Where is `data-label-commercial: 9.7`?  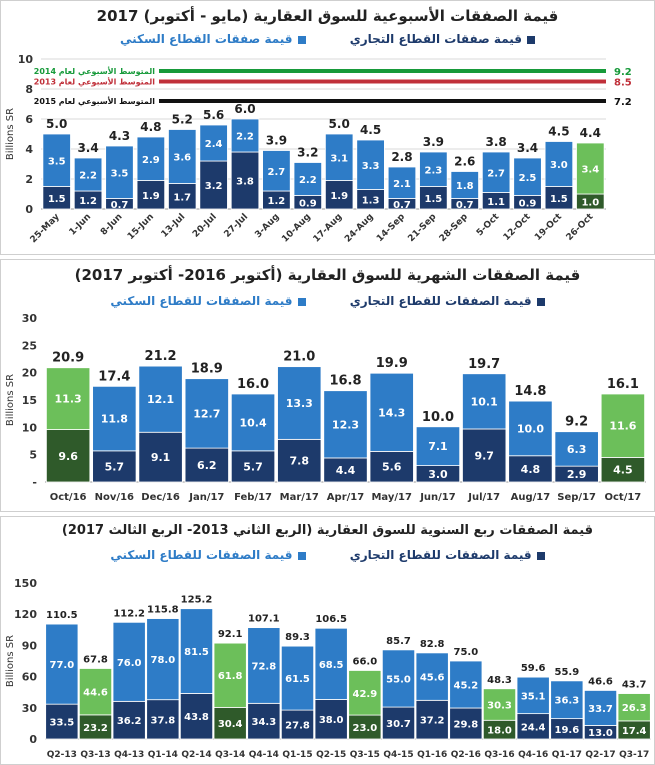
data-label-commercial: 9.7 is located at coordinates (484, 455).